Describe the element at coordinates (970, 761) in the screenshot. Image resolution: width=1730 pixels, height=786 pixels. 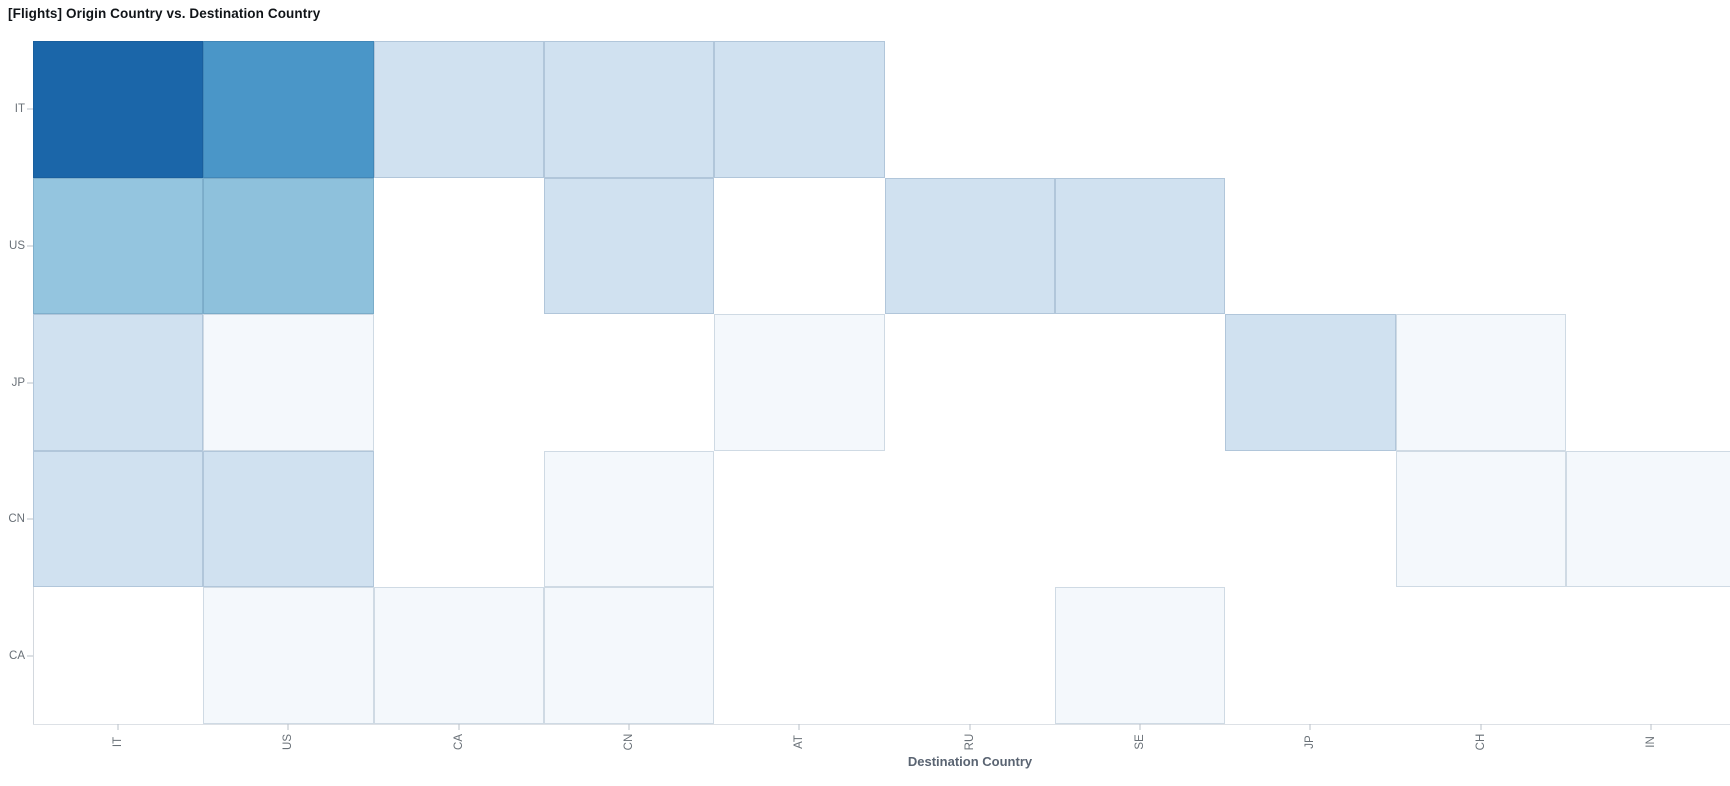
I see `x-axis-title: Destination Country` at that location.